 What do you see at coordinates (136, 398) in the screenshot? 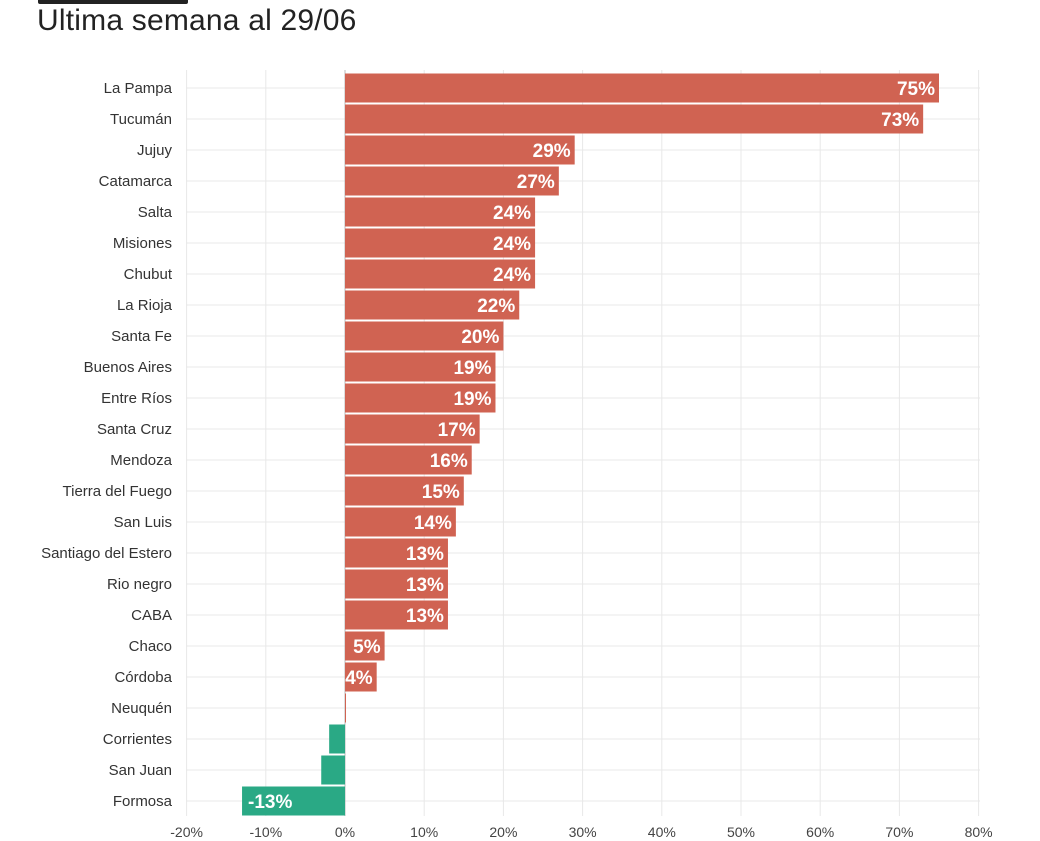
I see `category-label: Entre Ríos` at bounding box center [136, 398].